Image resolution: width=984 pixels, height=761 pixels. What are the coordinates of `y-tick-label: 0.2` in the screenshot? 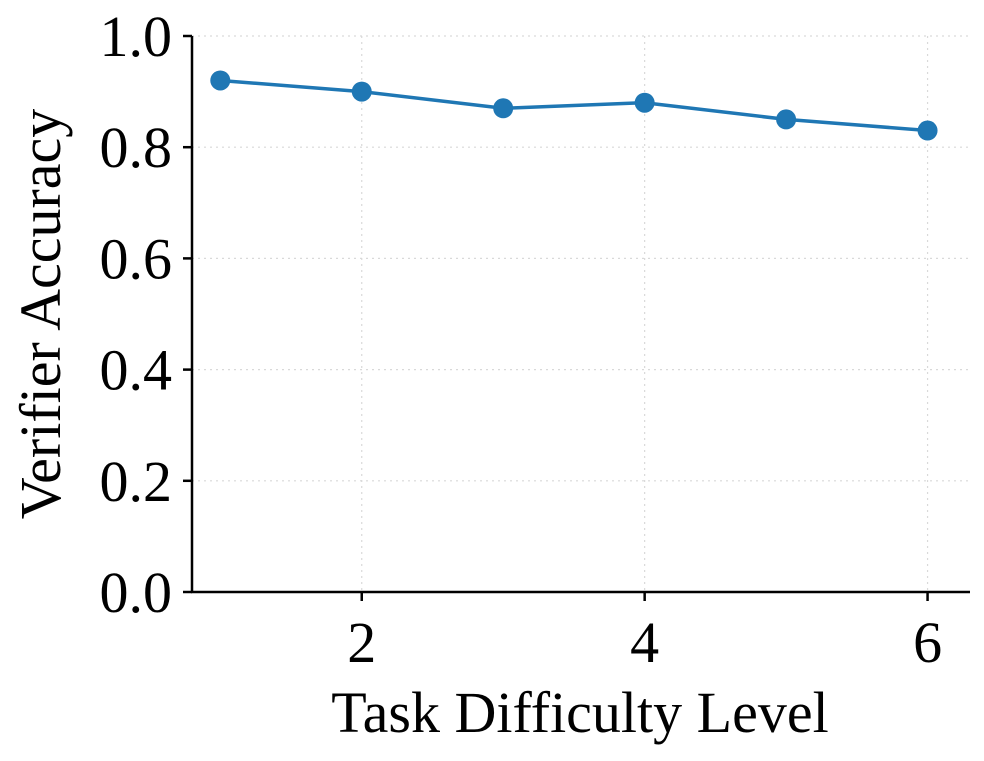 It's located at (136, 481).